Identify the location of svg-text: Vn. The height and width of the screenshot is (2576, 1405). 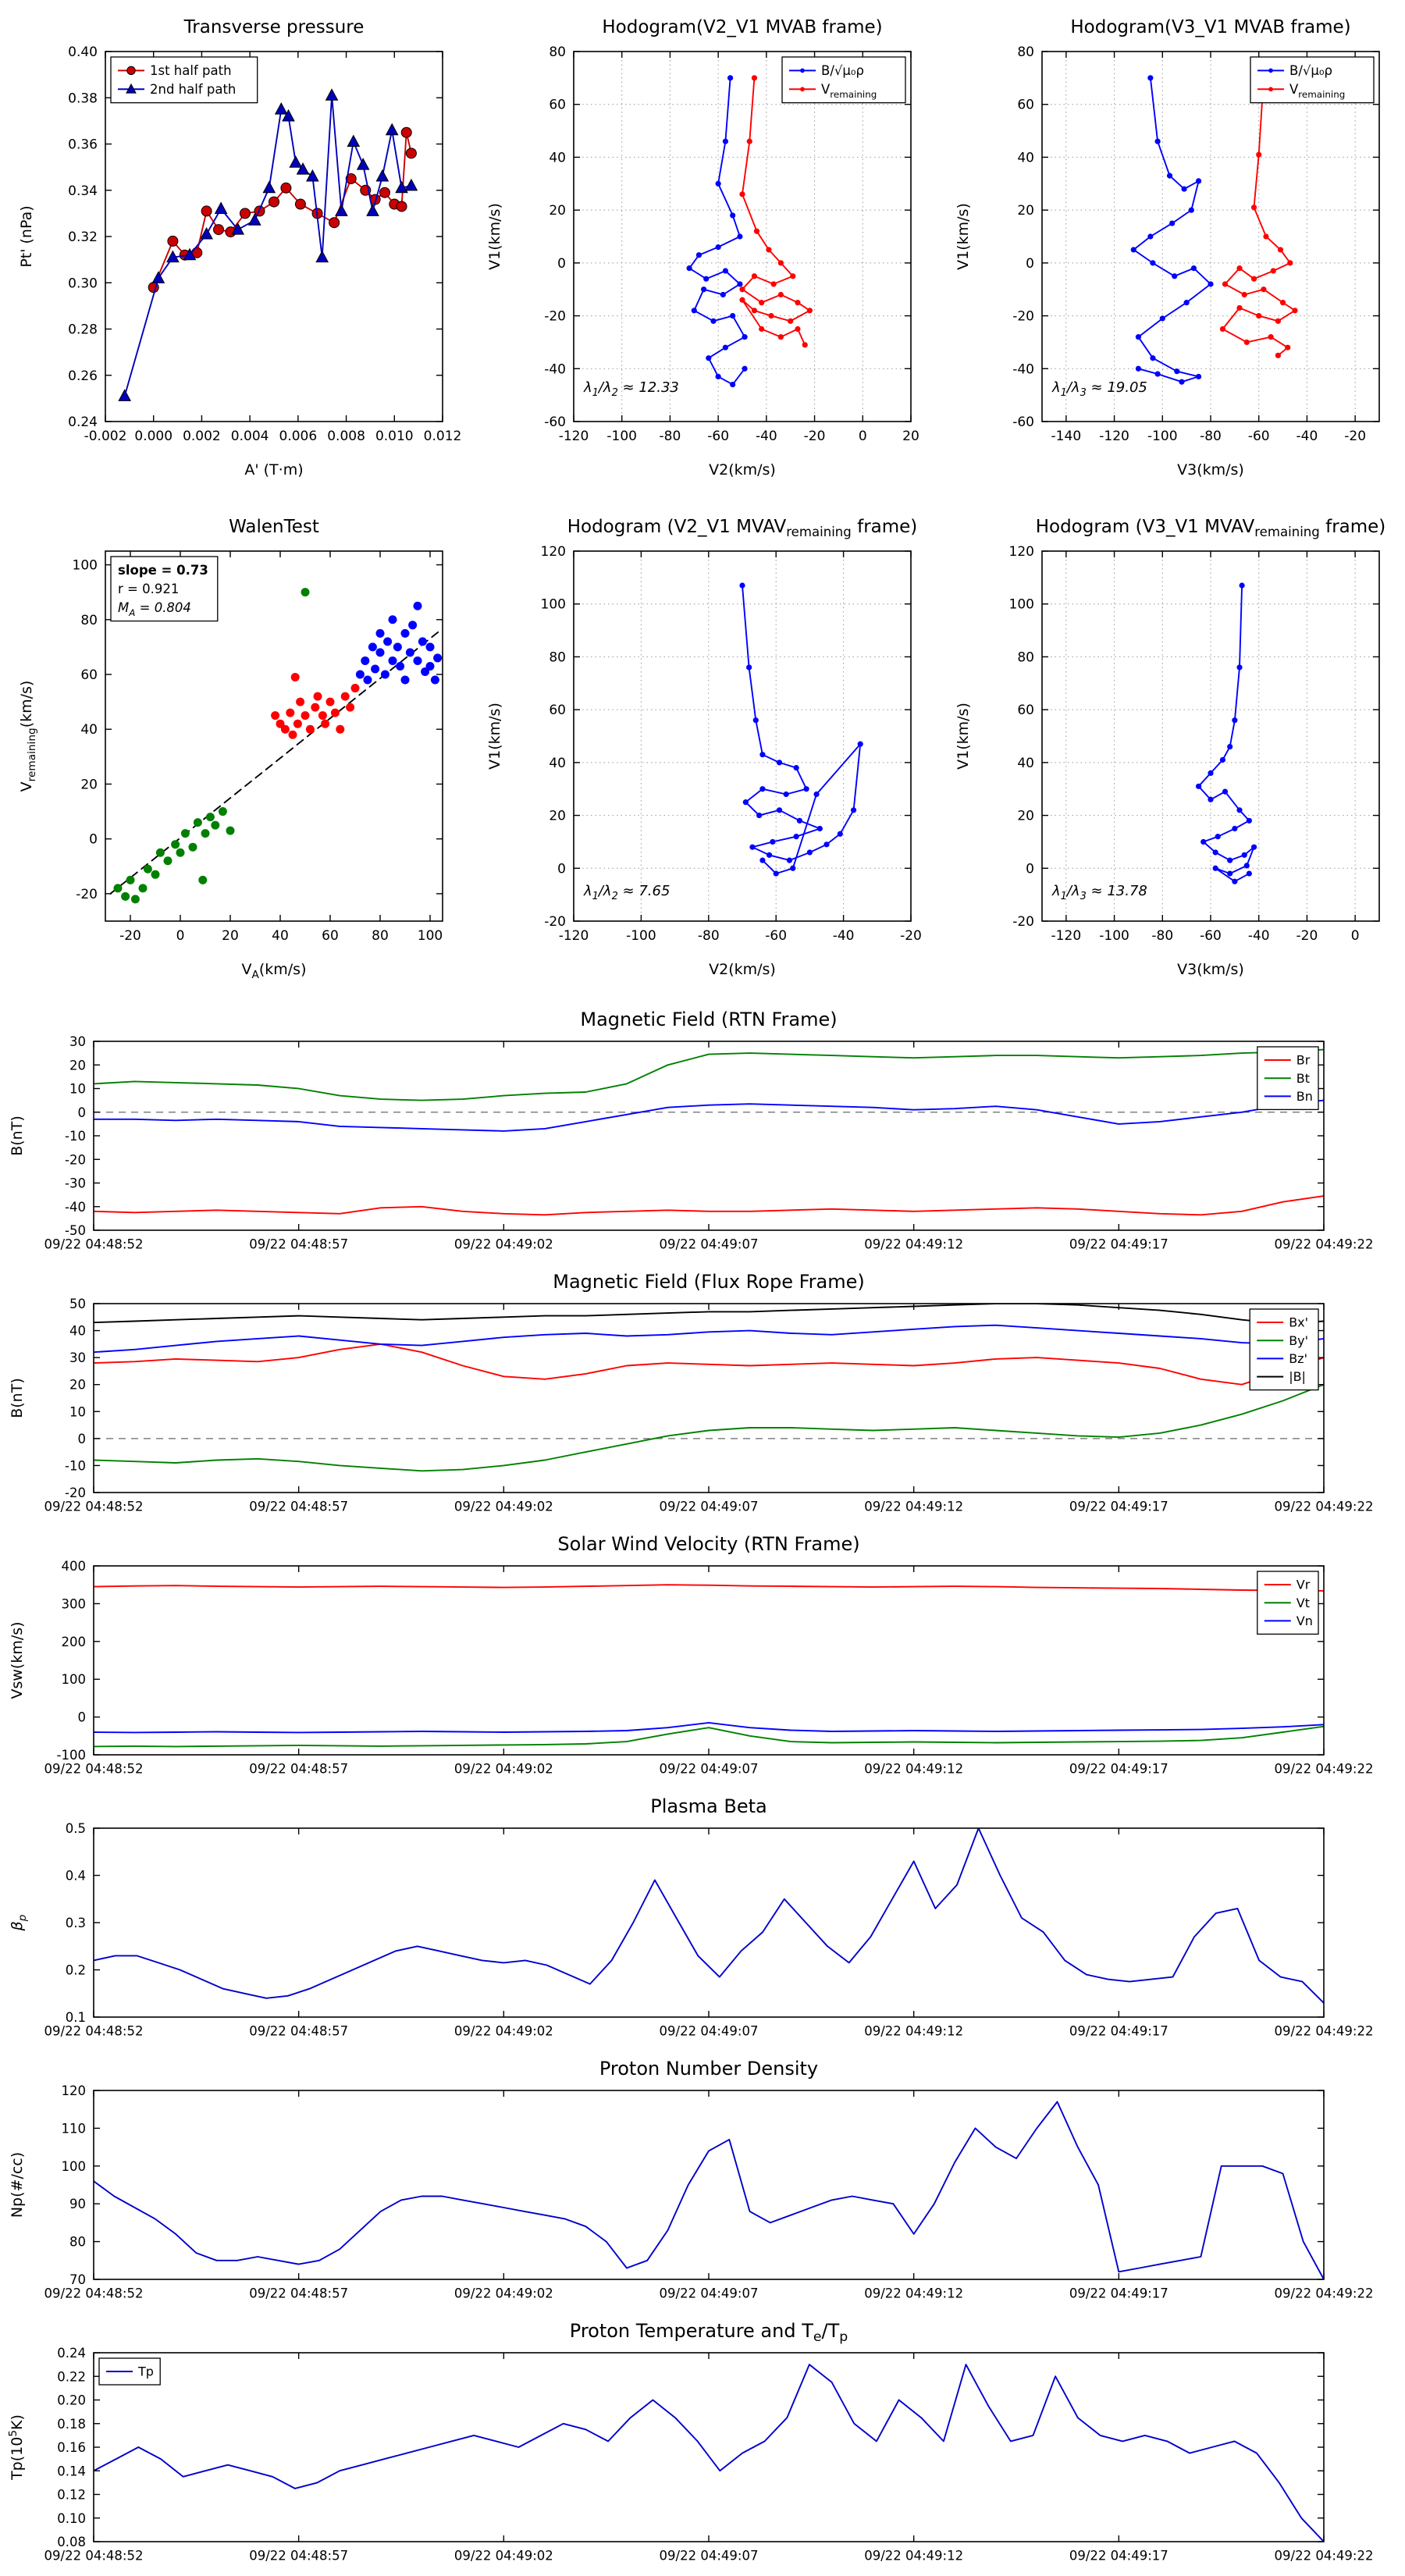
(1305, 1621).